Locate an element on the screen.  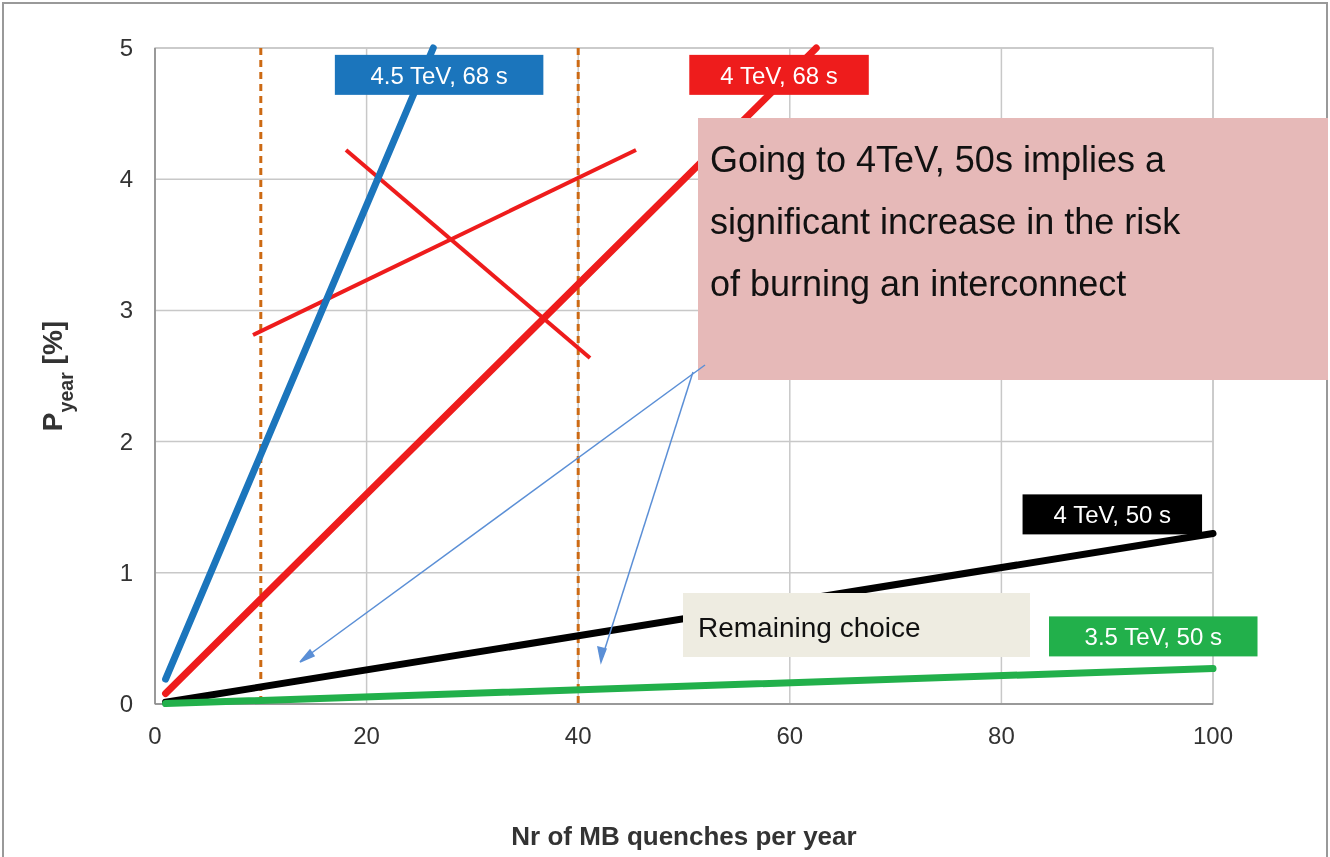
y-tick-label: 0 is located at coordinates (126, 703).